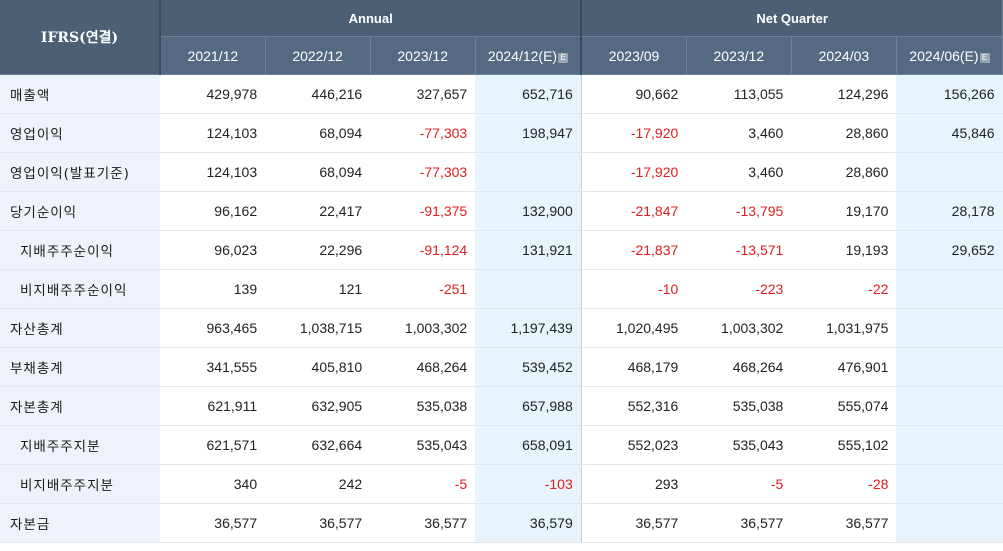 The height and width of the screenshot is (551, 1003). I want to click on value-cell: 555,074, so click(844, 406).